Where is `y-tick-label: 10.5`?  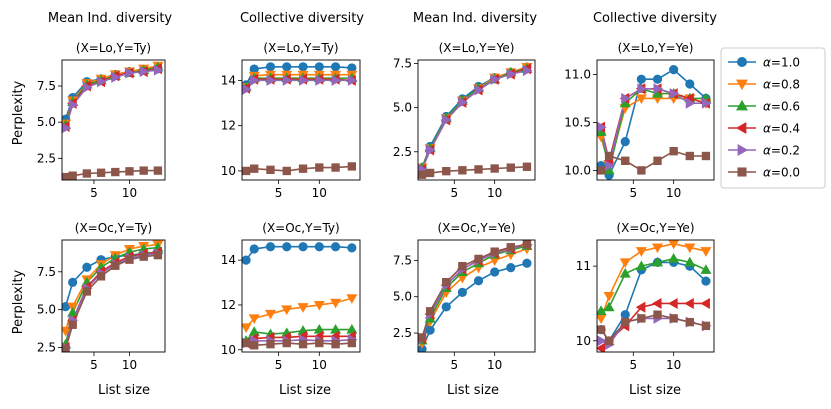 y-tick-label: 10.5 is located at coordinates (577, 122).